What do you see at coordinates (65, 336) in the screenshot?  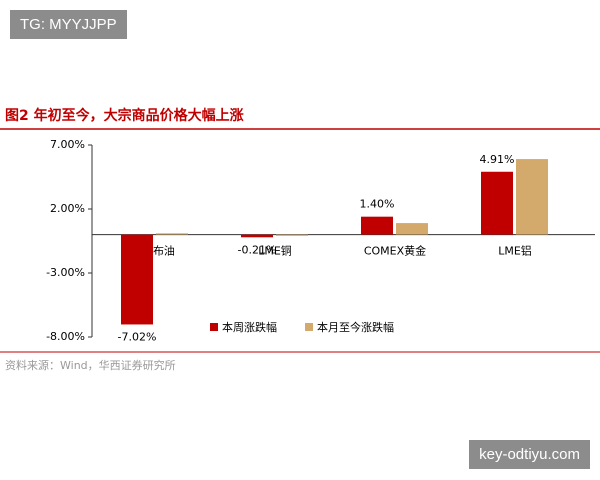 I see `y-tick-label: -8.00%` at bounding box center [65, 336].